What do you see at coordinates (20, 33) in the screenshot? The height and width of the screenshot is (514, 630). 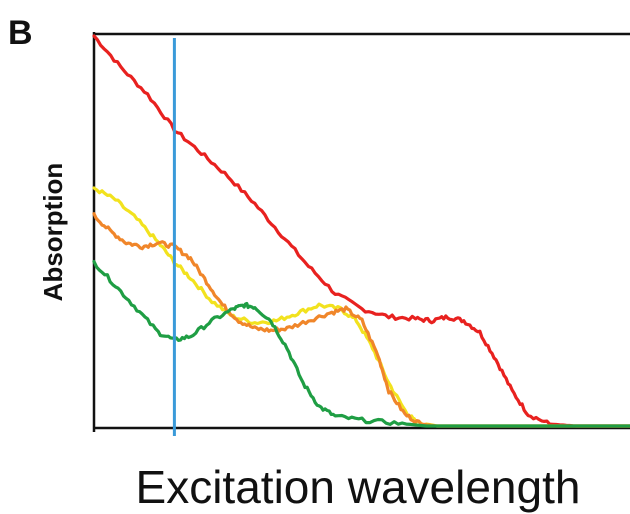 I see `panel-label: B` at bounding box center [20, 33].